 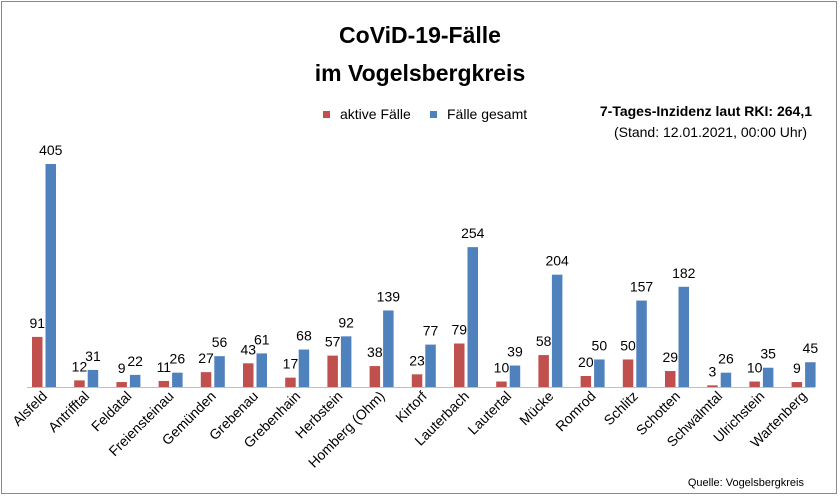 I want to click on data-label-f-lle-gesamt: 182, so click(x=684, y=273).